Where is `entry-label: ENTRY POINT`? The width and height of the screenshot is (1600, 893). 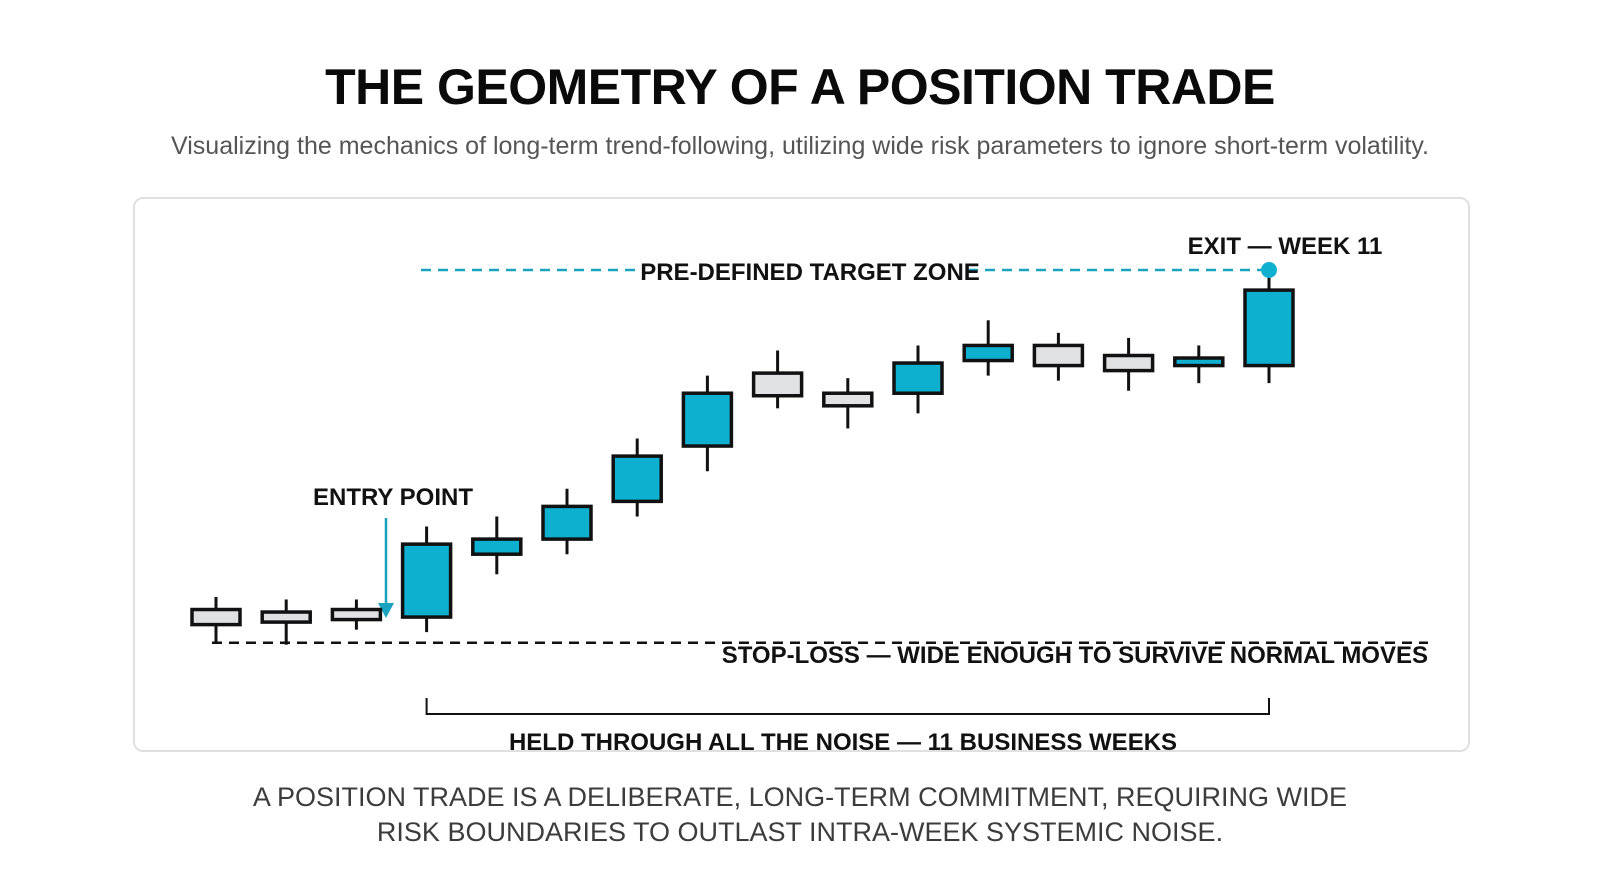
entry-label: ENTRY POINT is located at coordinates (393, 497).